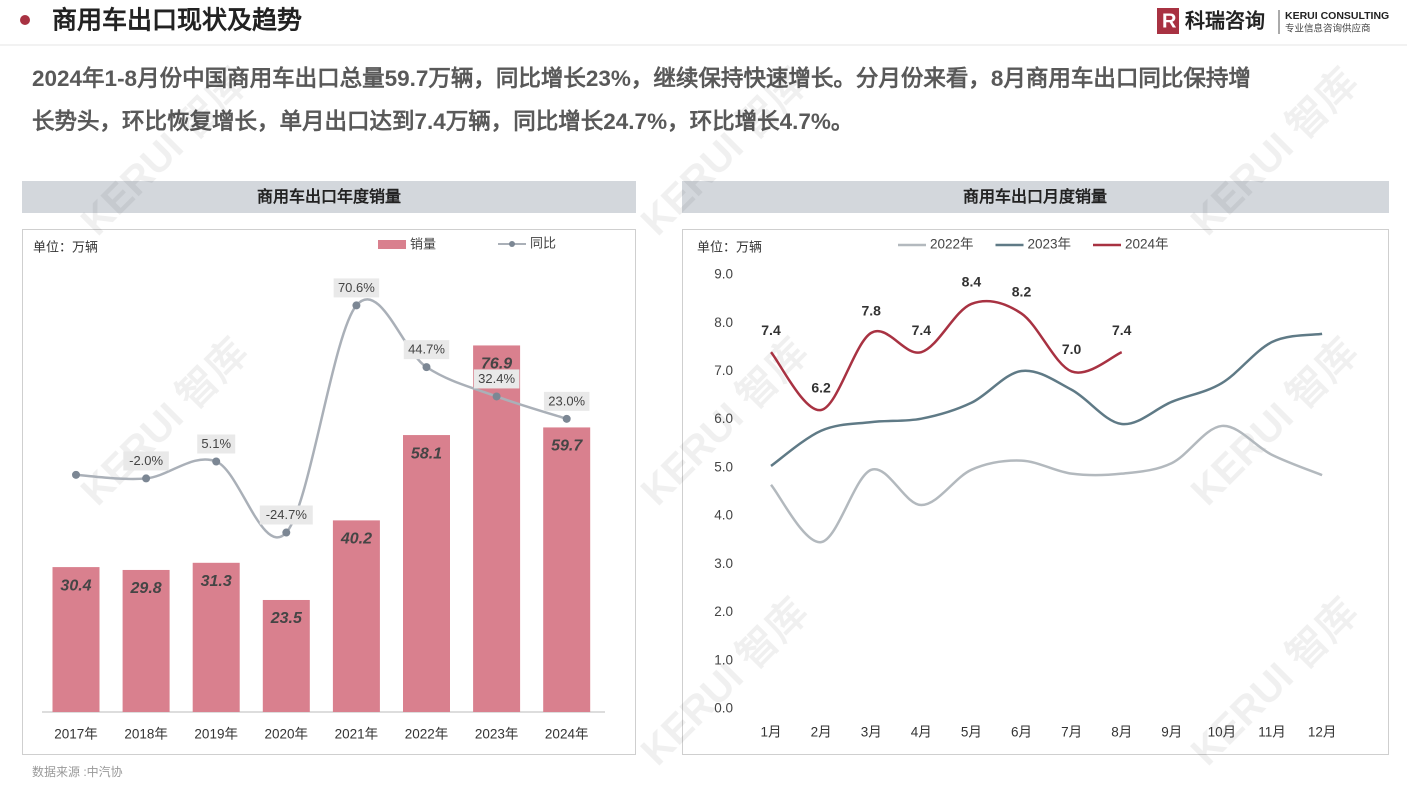 The width and height of the screenshot is (1407, 785). What do you see at coordinates (723, 515) in the screenshot?
I see `y-tick-label: 4.0` at bounding box center [723, 515].